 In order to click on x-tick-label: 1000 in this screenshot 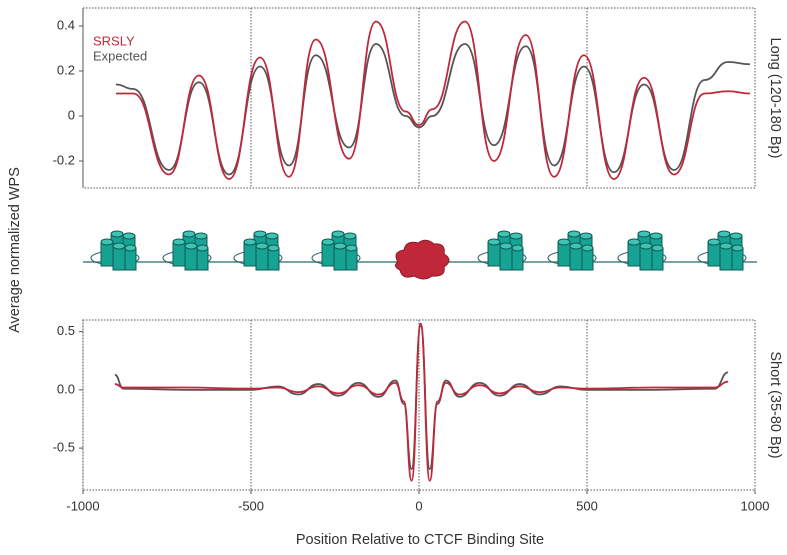, I will do `click(755, 505)`.